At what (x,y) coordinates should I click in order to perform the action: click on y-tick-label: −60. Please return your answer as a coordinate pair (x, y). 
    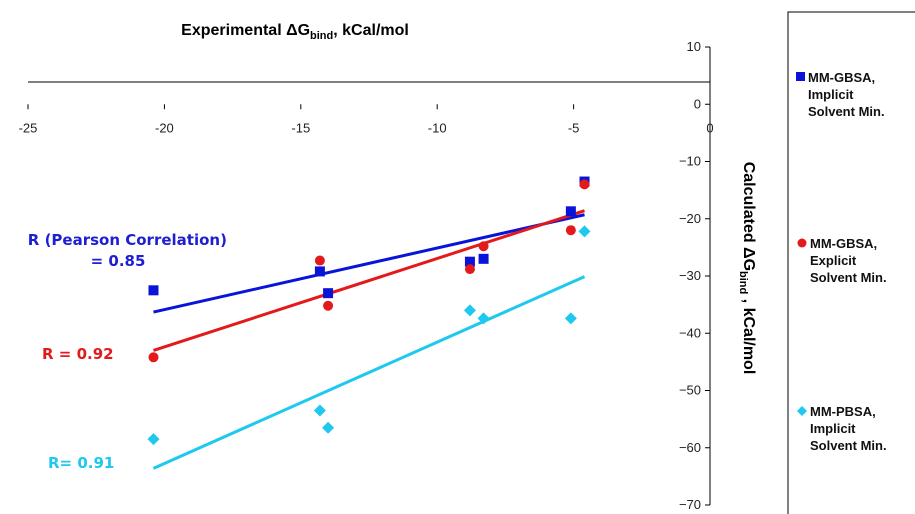
    Looking at the image, I should click on (690, 447).